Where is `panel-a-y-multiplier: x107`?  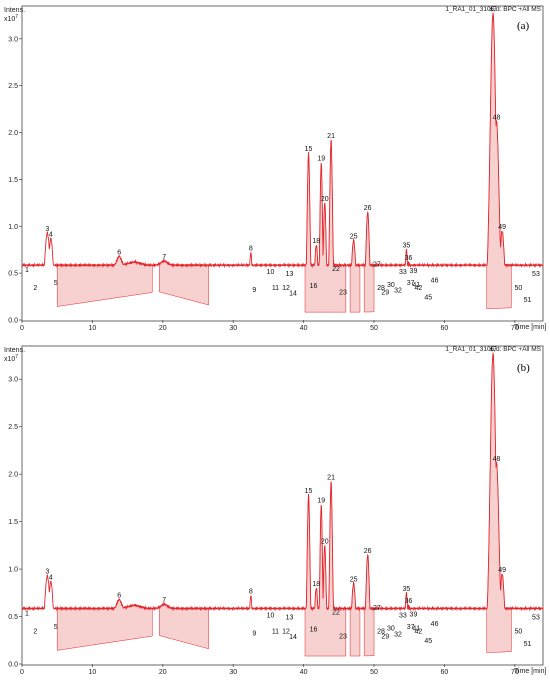 panel-a-y-multiplier: x107 is located at coordinates (11, 18).